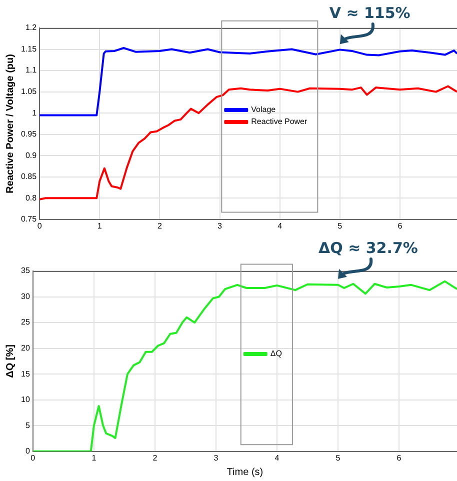 Image resolution: width=457 pixels, height=481 pixels. What do you see at coordinates (31, 197) in the screenshot?
I see `y-tick-label: 0.8` at bounding box center [31, 197].